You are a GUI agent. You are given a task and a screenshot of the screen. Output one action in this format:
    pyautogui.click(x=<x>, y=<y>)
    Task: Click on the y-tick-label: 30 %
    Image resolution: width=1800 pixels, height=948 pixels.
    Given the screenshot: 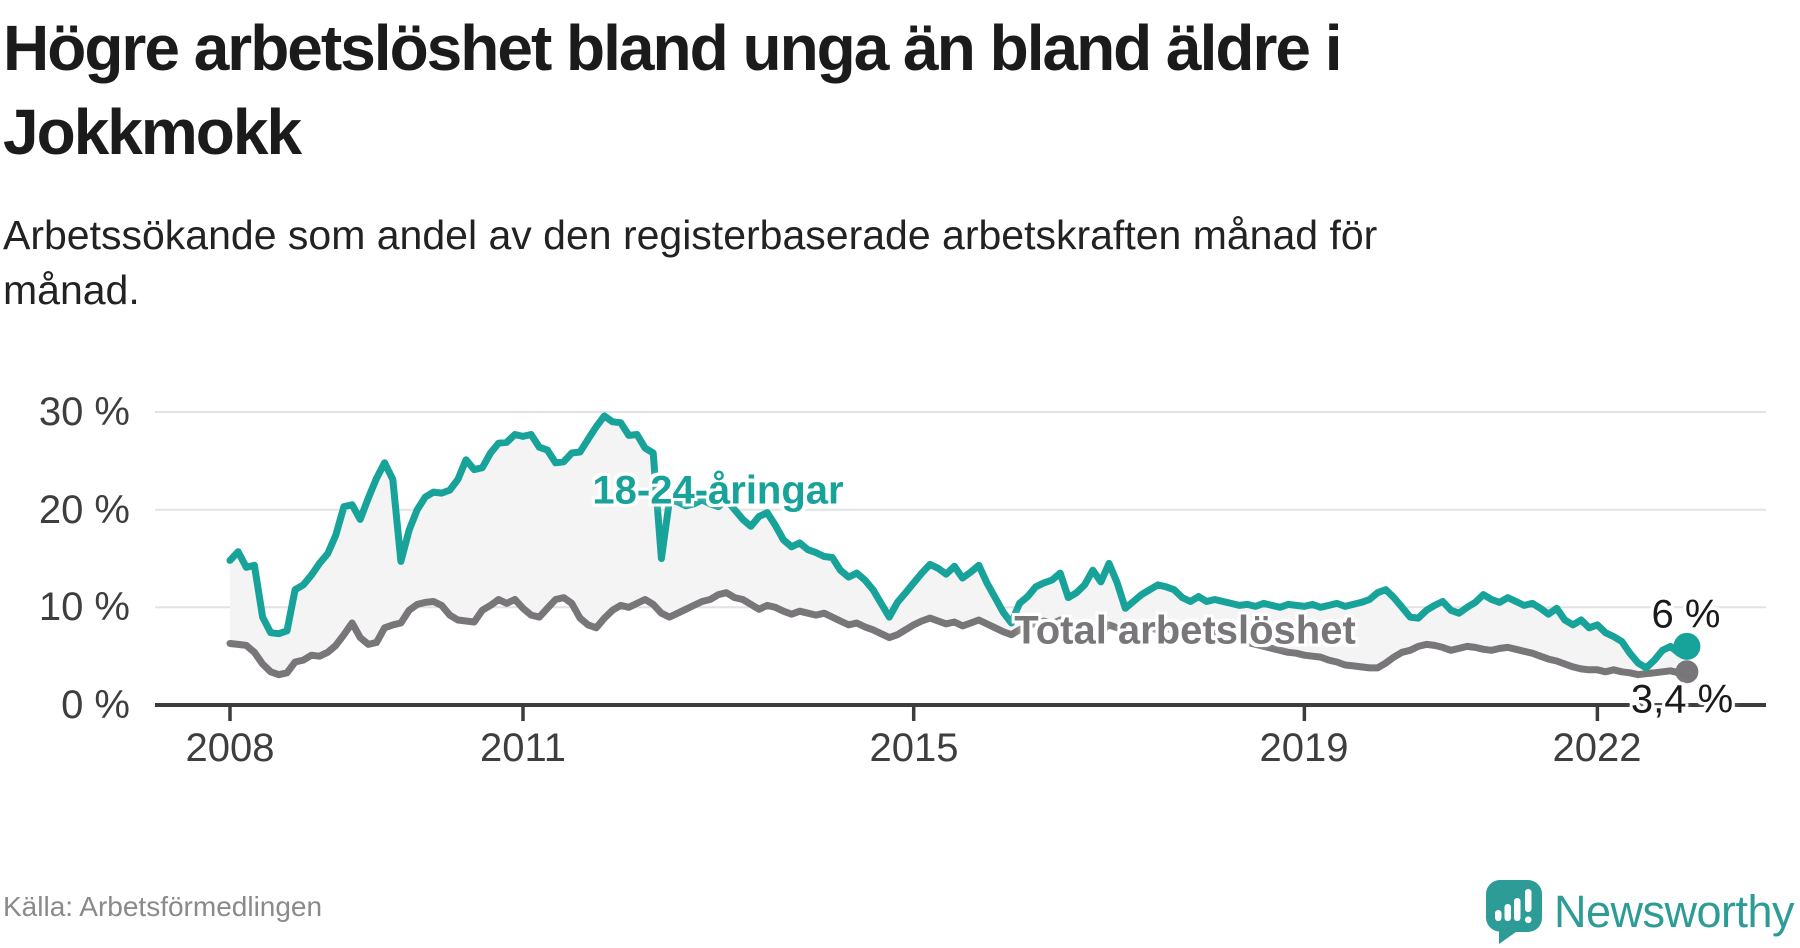 What is the action you would take?
    pyautogui.click(x=84, y=412)
    